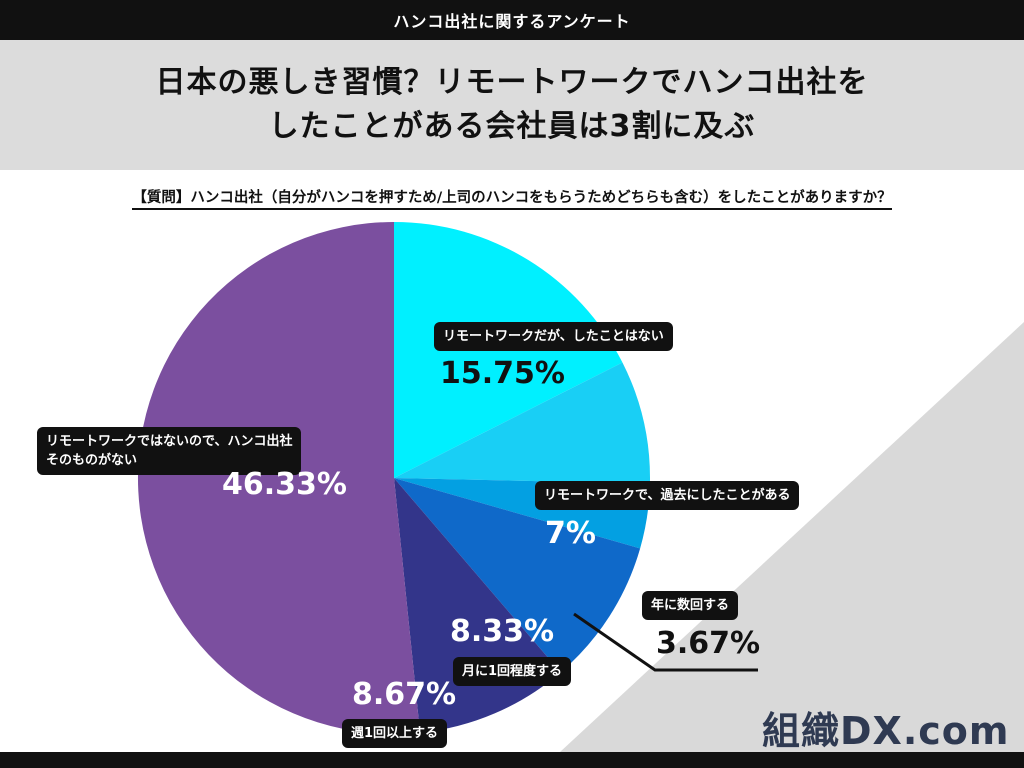  Describe the element at coordinates (169, 451) in the screenshot. I see `slice-label-no-hanko: リモートワークではないので、ハンコ出社 そのものがない` at that location.